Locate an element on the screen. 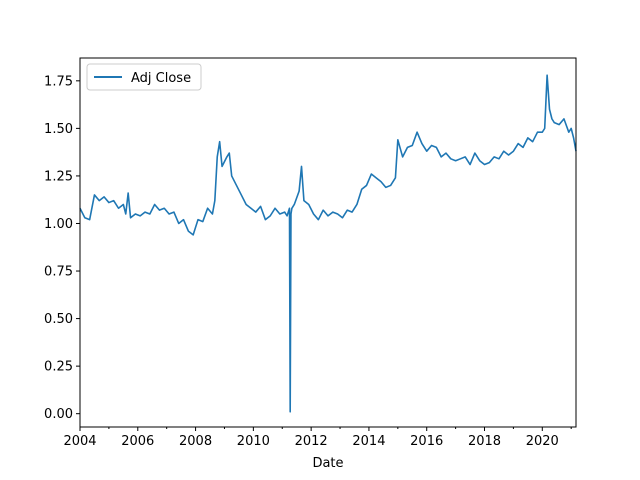 The height and width of the screenshot is (480, 640). x-tick-label: 2016 is located at coordinates (426, 441).